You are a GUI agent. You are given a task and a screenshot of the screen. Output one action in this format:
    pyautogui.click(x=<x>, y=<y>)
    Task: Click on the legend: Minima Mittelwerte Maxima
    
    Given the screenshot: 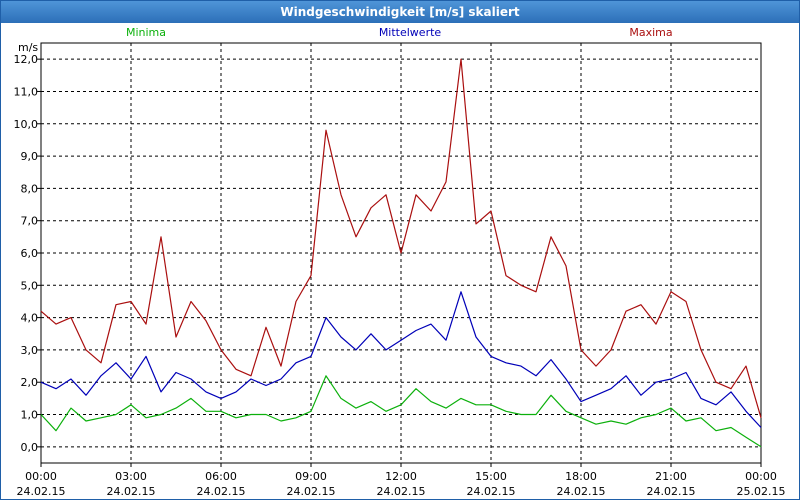 What is the action you would take?
    pyautogui.click(x=399, y=32)
    